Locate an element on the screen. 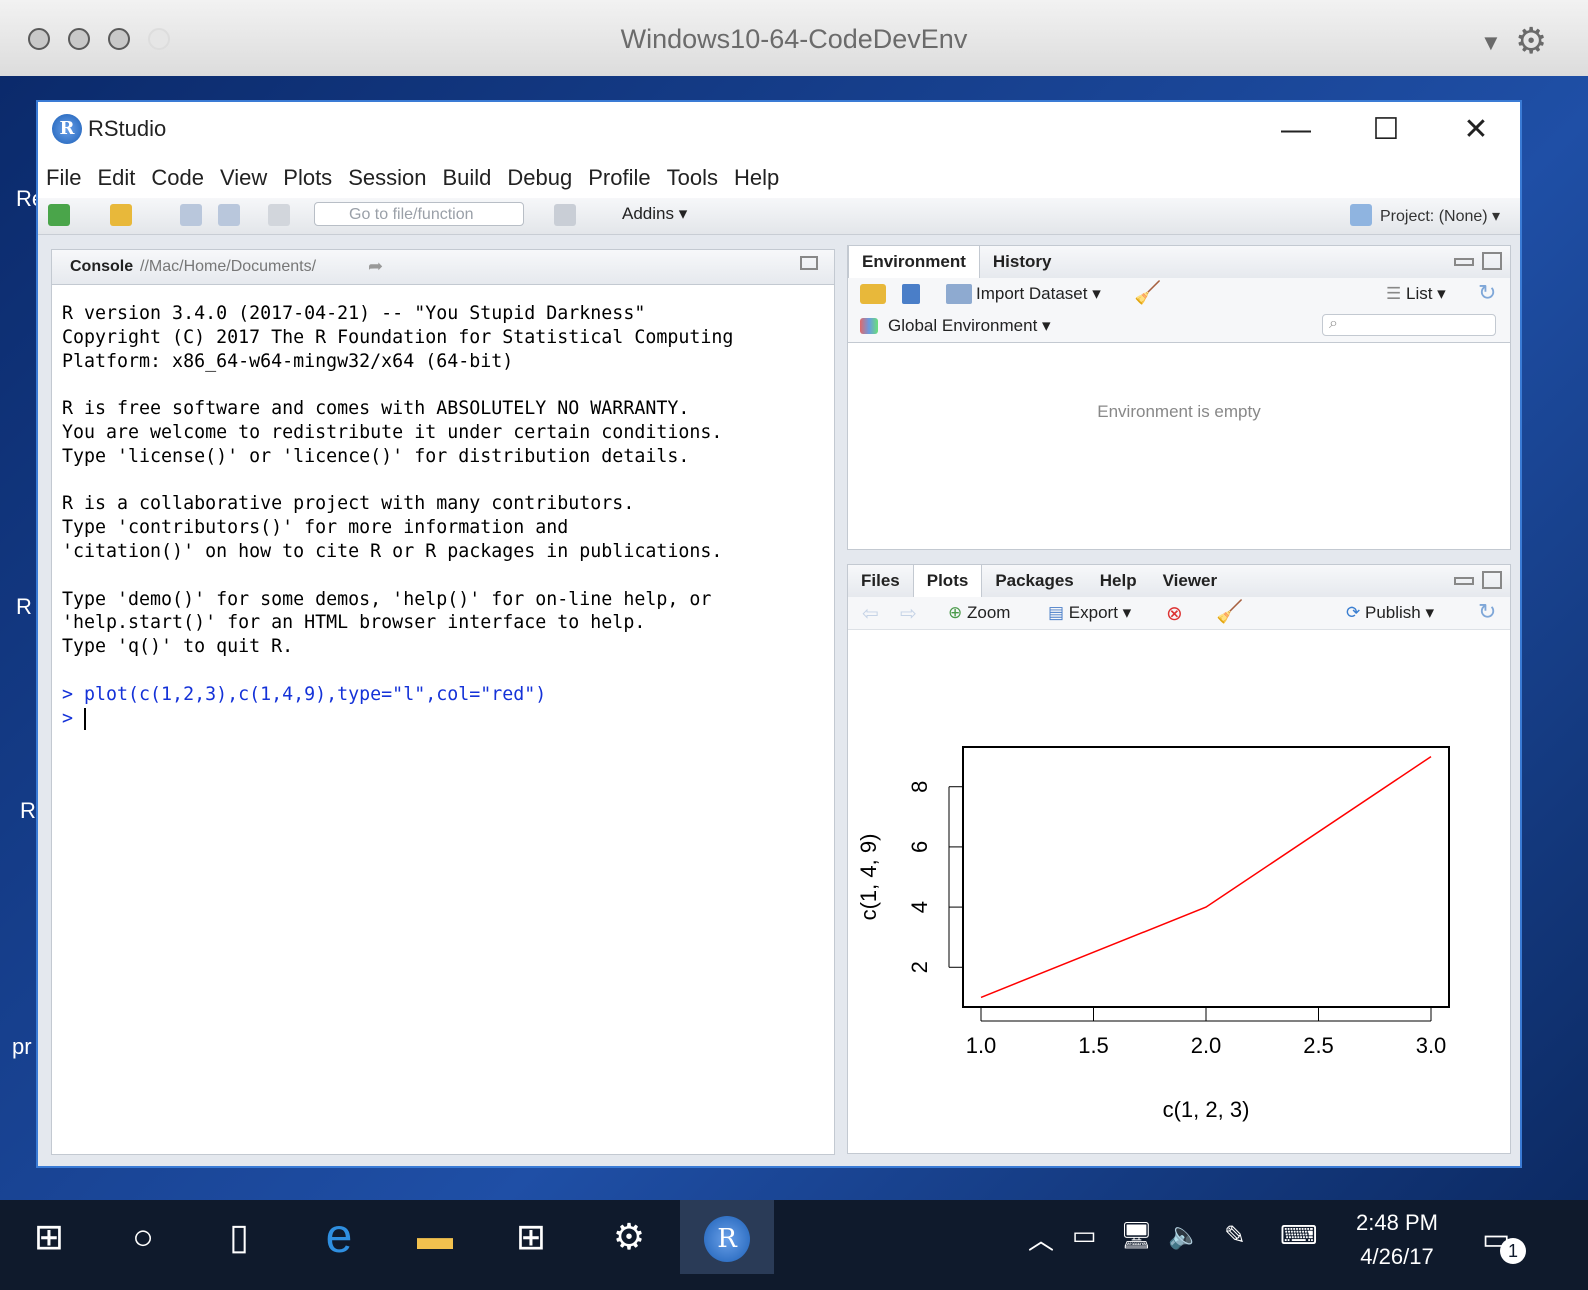 Image resolution: width=1588 pixels, height=1290 pixels. zoom-button: ⊕ Zoom is located at coordinates (979, 613).